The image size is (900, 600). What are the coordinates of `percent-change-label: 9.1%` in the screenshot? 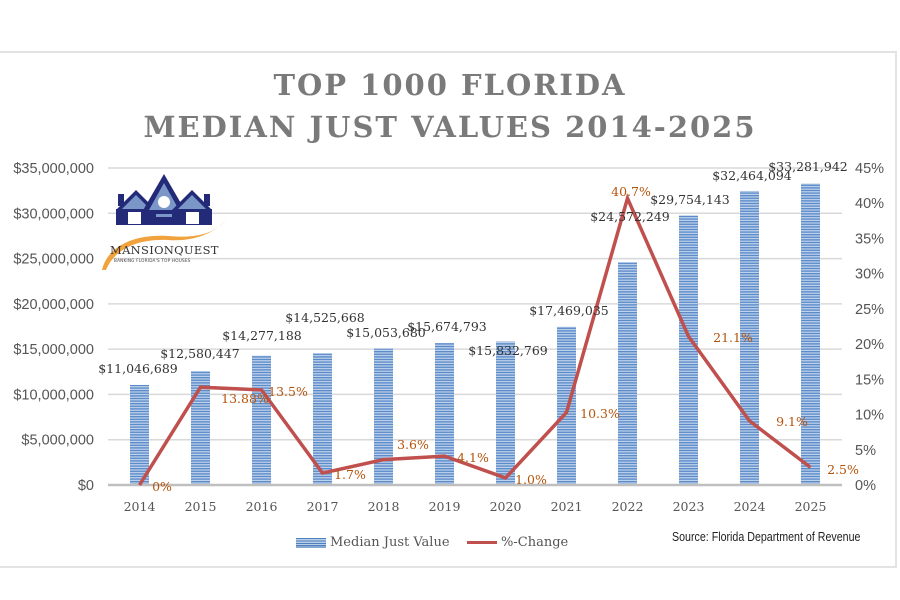 It's located at (792, 421).